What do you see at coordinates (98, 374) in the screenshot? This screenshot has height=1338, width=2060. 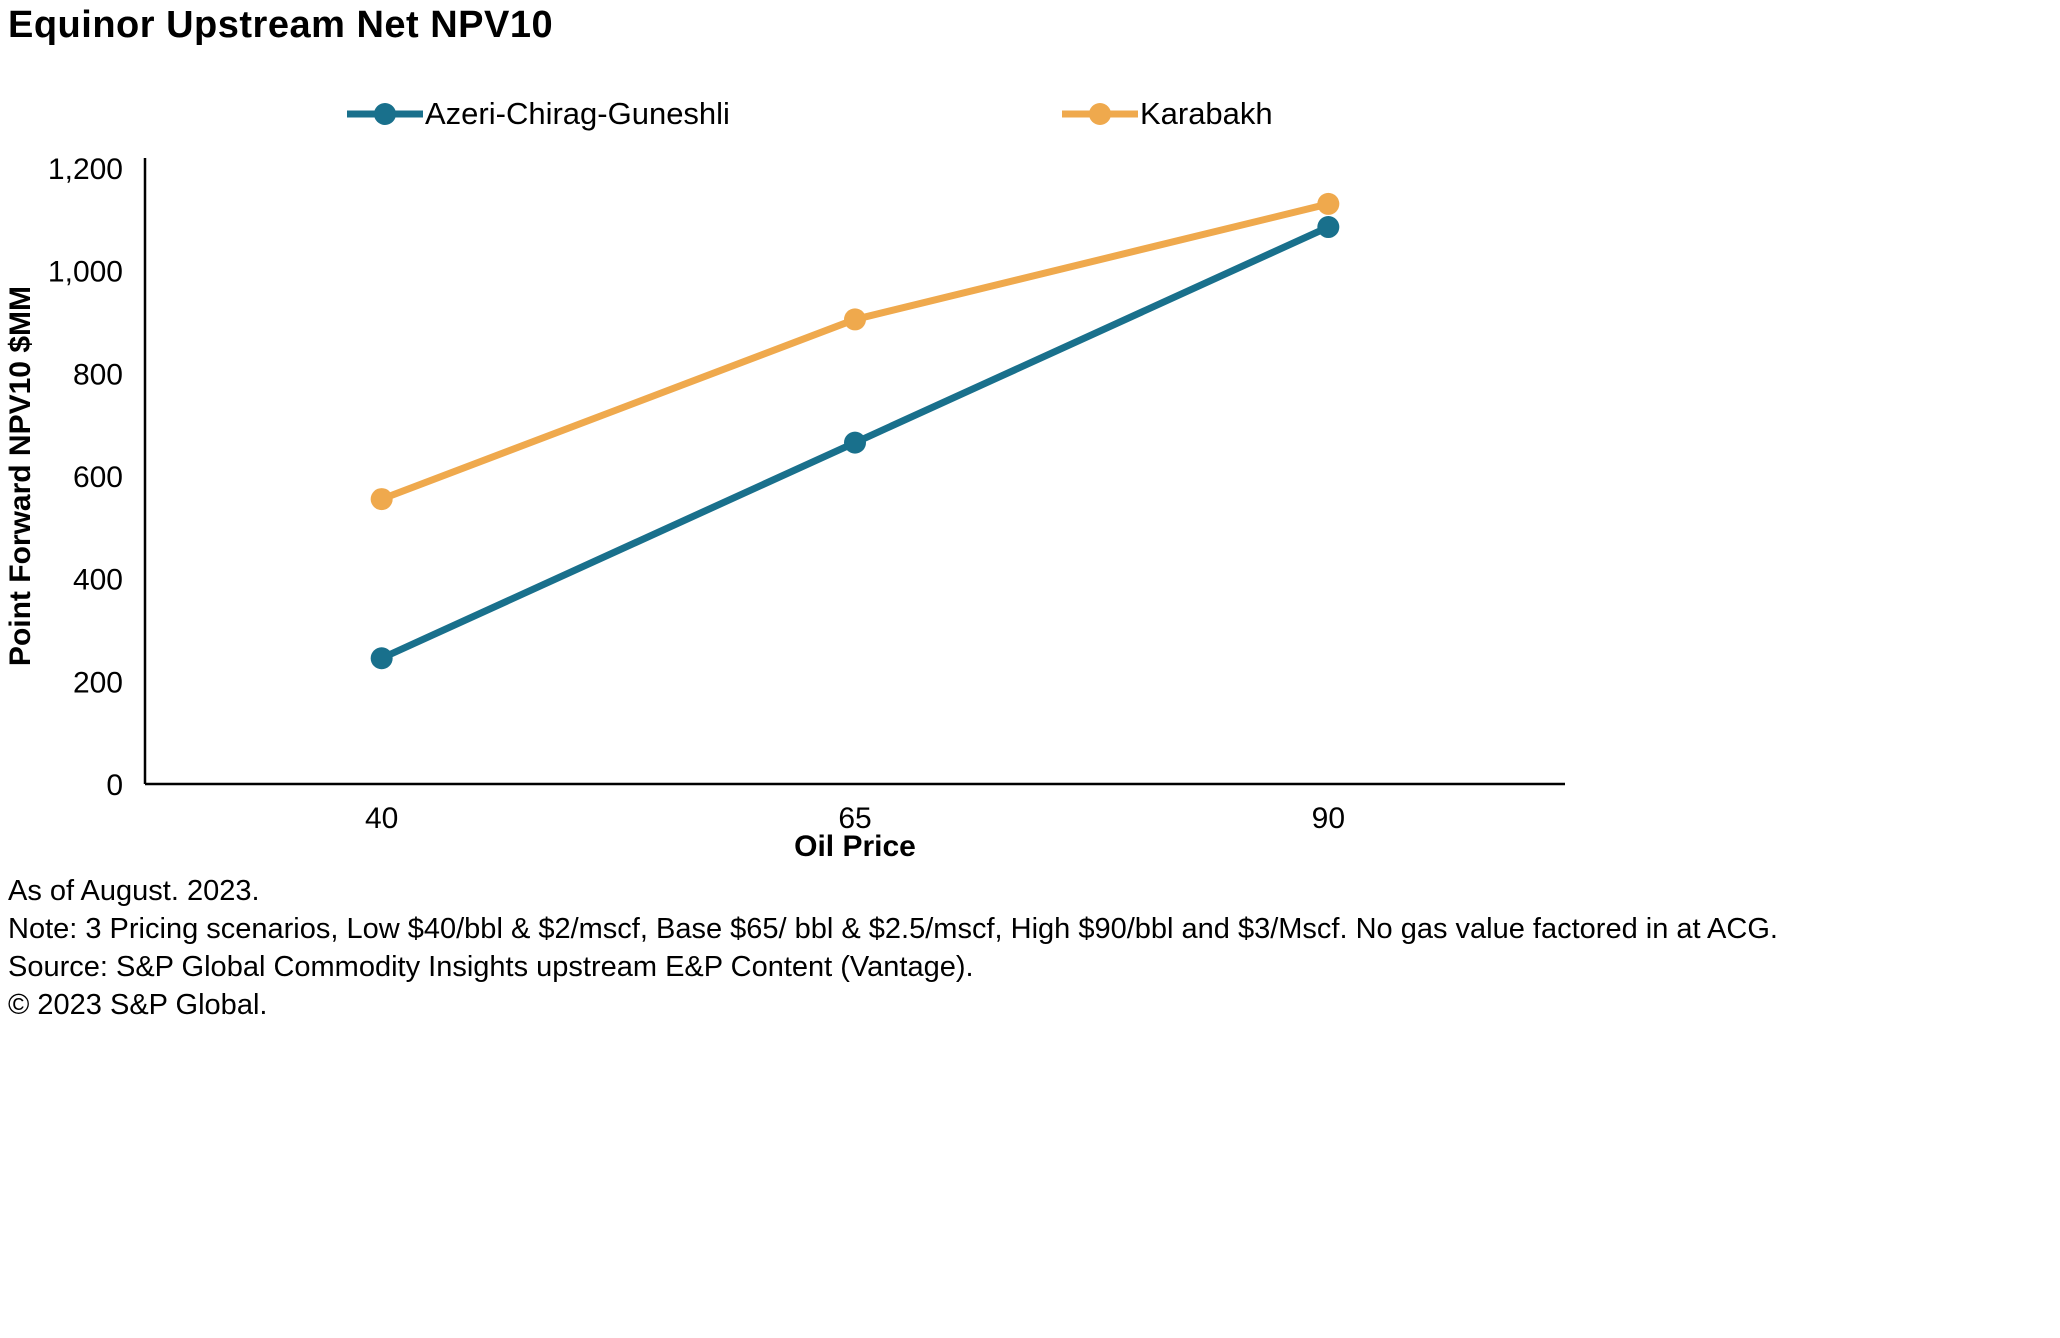 I see `y-tick-label: 800` at bounding box center [98, 374].